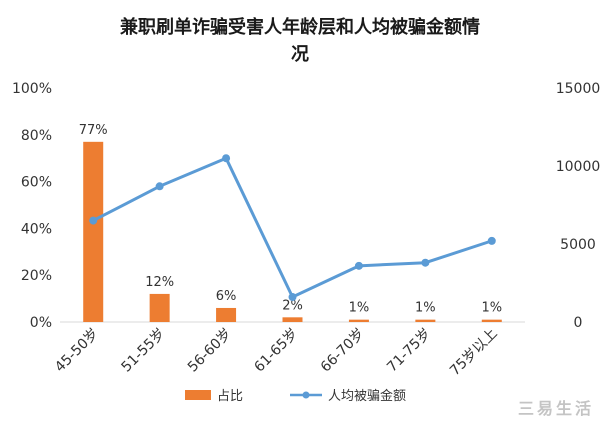 The height and width of the screenshot is (426, 600). Describe the element at coordinates (292, 305) in the screenshot. I see `bar-data-label: 2%` at that location.